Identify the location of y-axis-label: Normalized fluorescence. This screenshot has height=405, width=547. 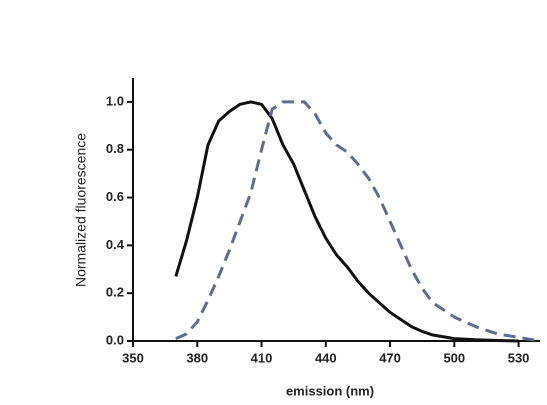
(81, 210).